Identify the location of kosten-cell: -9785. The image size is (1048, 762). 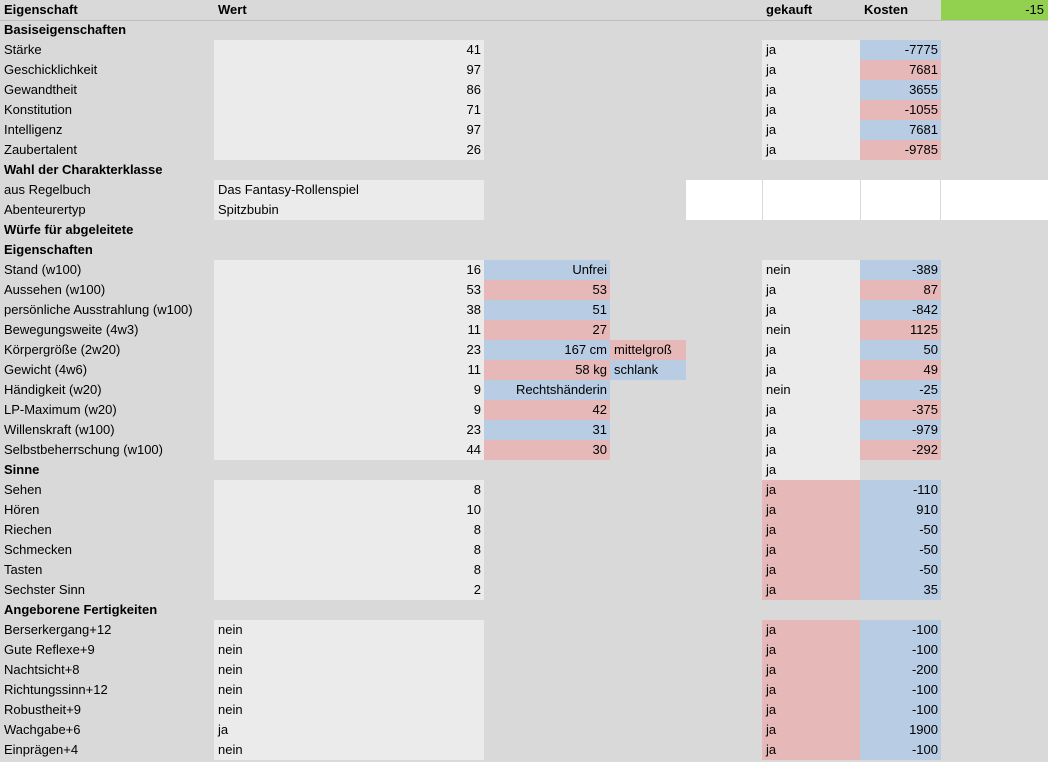
(900, 150).